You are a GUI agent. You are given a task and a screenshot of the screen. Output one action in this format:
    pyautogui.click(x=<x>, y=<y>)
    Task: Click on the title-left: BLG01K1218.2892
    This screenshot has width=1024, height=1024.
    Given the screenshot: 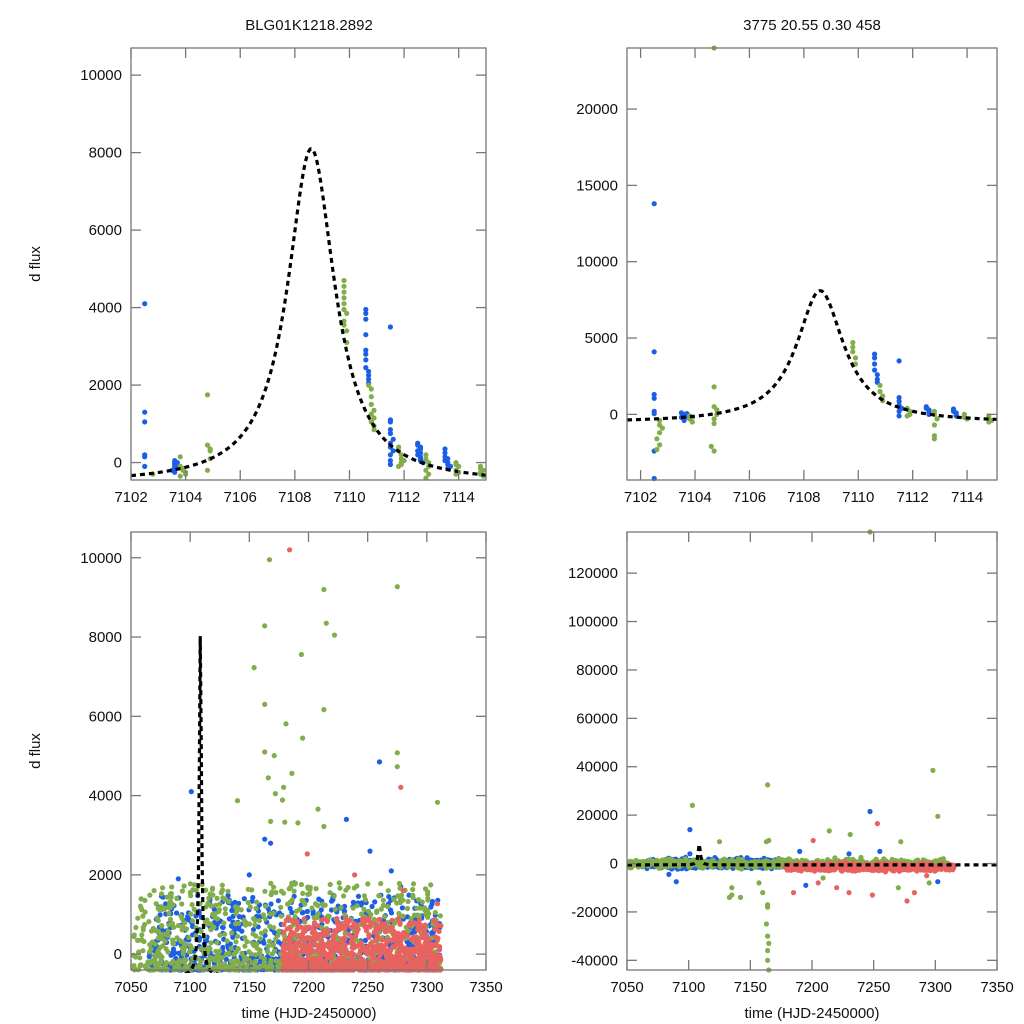 What is the action you would take?
    pyautogui.click(x=309, y=25)
    